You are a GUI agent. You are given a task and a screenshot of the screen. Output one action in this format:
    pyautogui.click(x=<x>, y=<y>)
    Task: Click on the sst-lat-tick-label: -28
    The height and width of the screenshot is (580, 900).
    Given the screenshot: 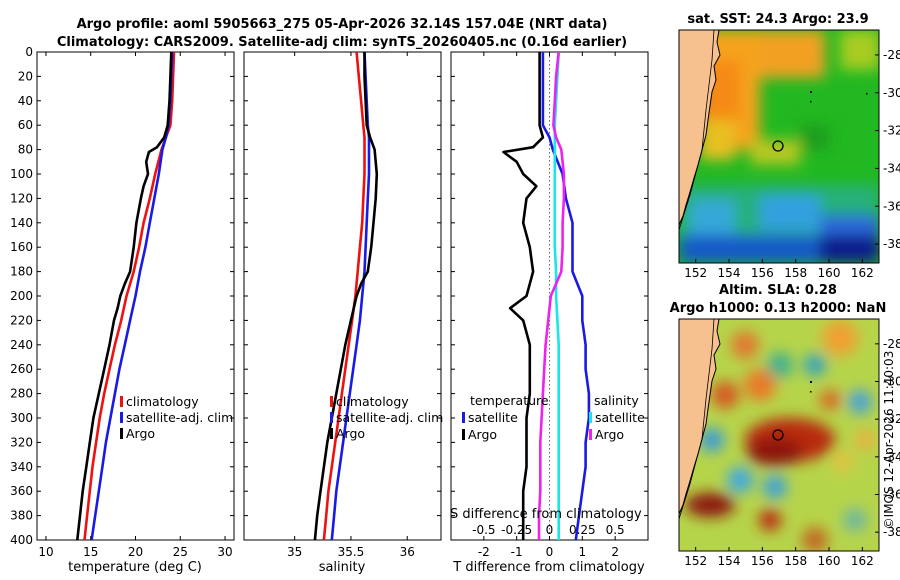 What is the action you would take?
    pyautogui.click(x=891, y=55)
    